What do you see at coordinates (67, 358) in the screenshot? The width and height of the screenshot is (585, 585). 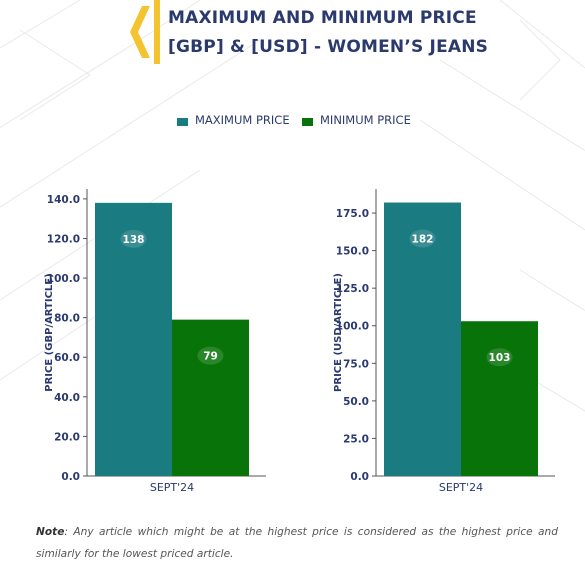 I see `y-tick-label: 60.0` at bounding box center [67, 358].